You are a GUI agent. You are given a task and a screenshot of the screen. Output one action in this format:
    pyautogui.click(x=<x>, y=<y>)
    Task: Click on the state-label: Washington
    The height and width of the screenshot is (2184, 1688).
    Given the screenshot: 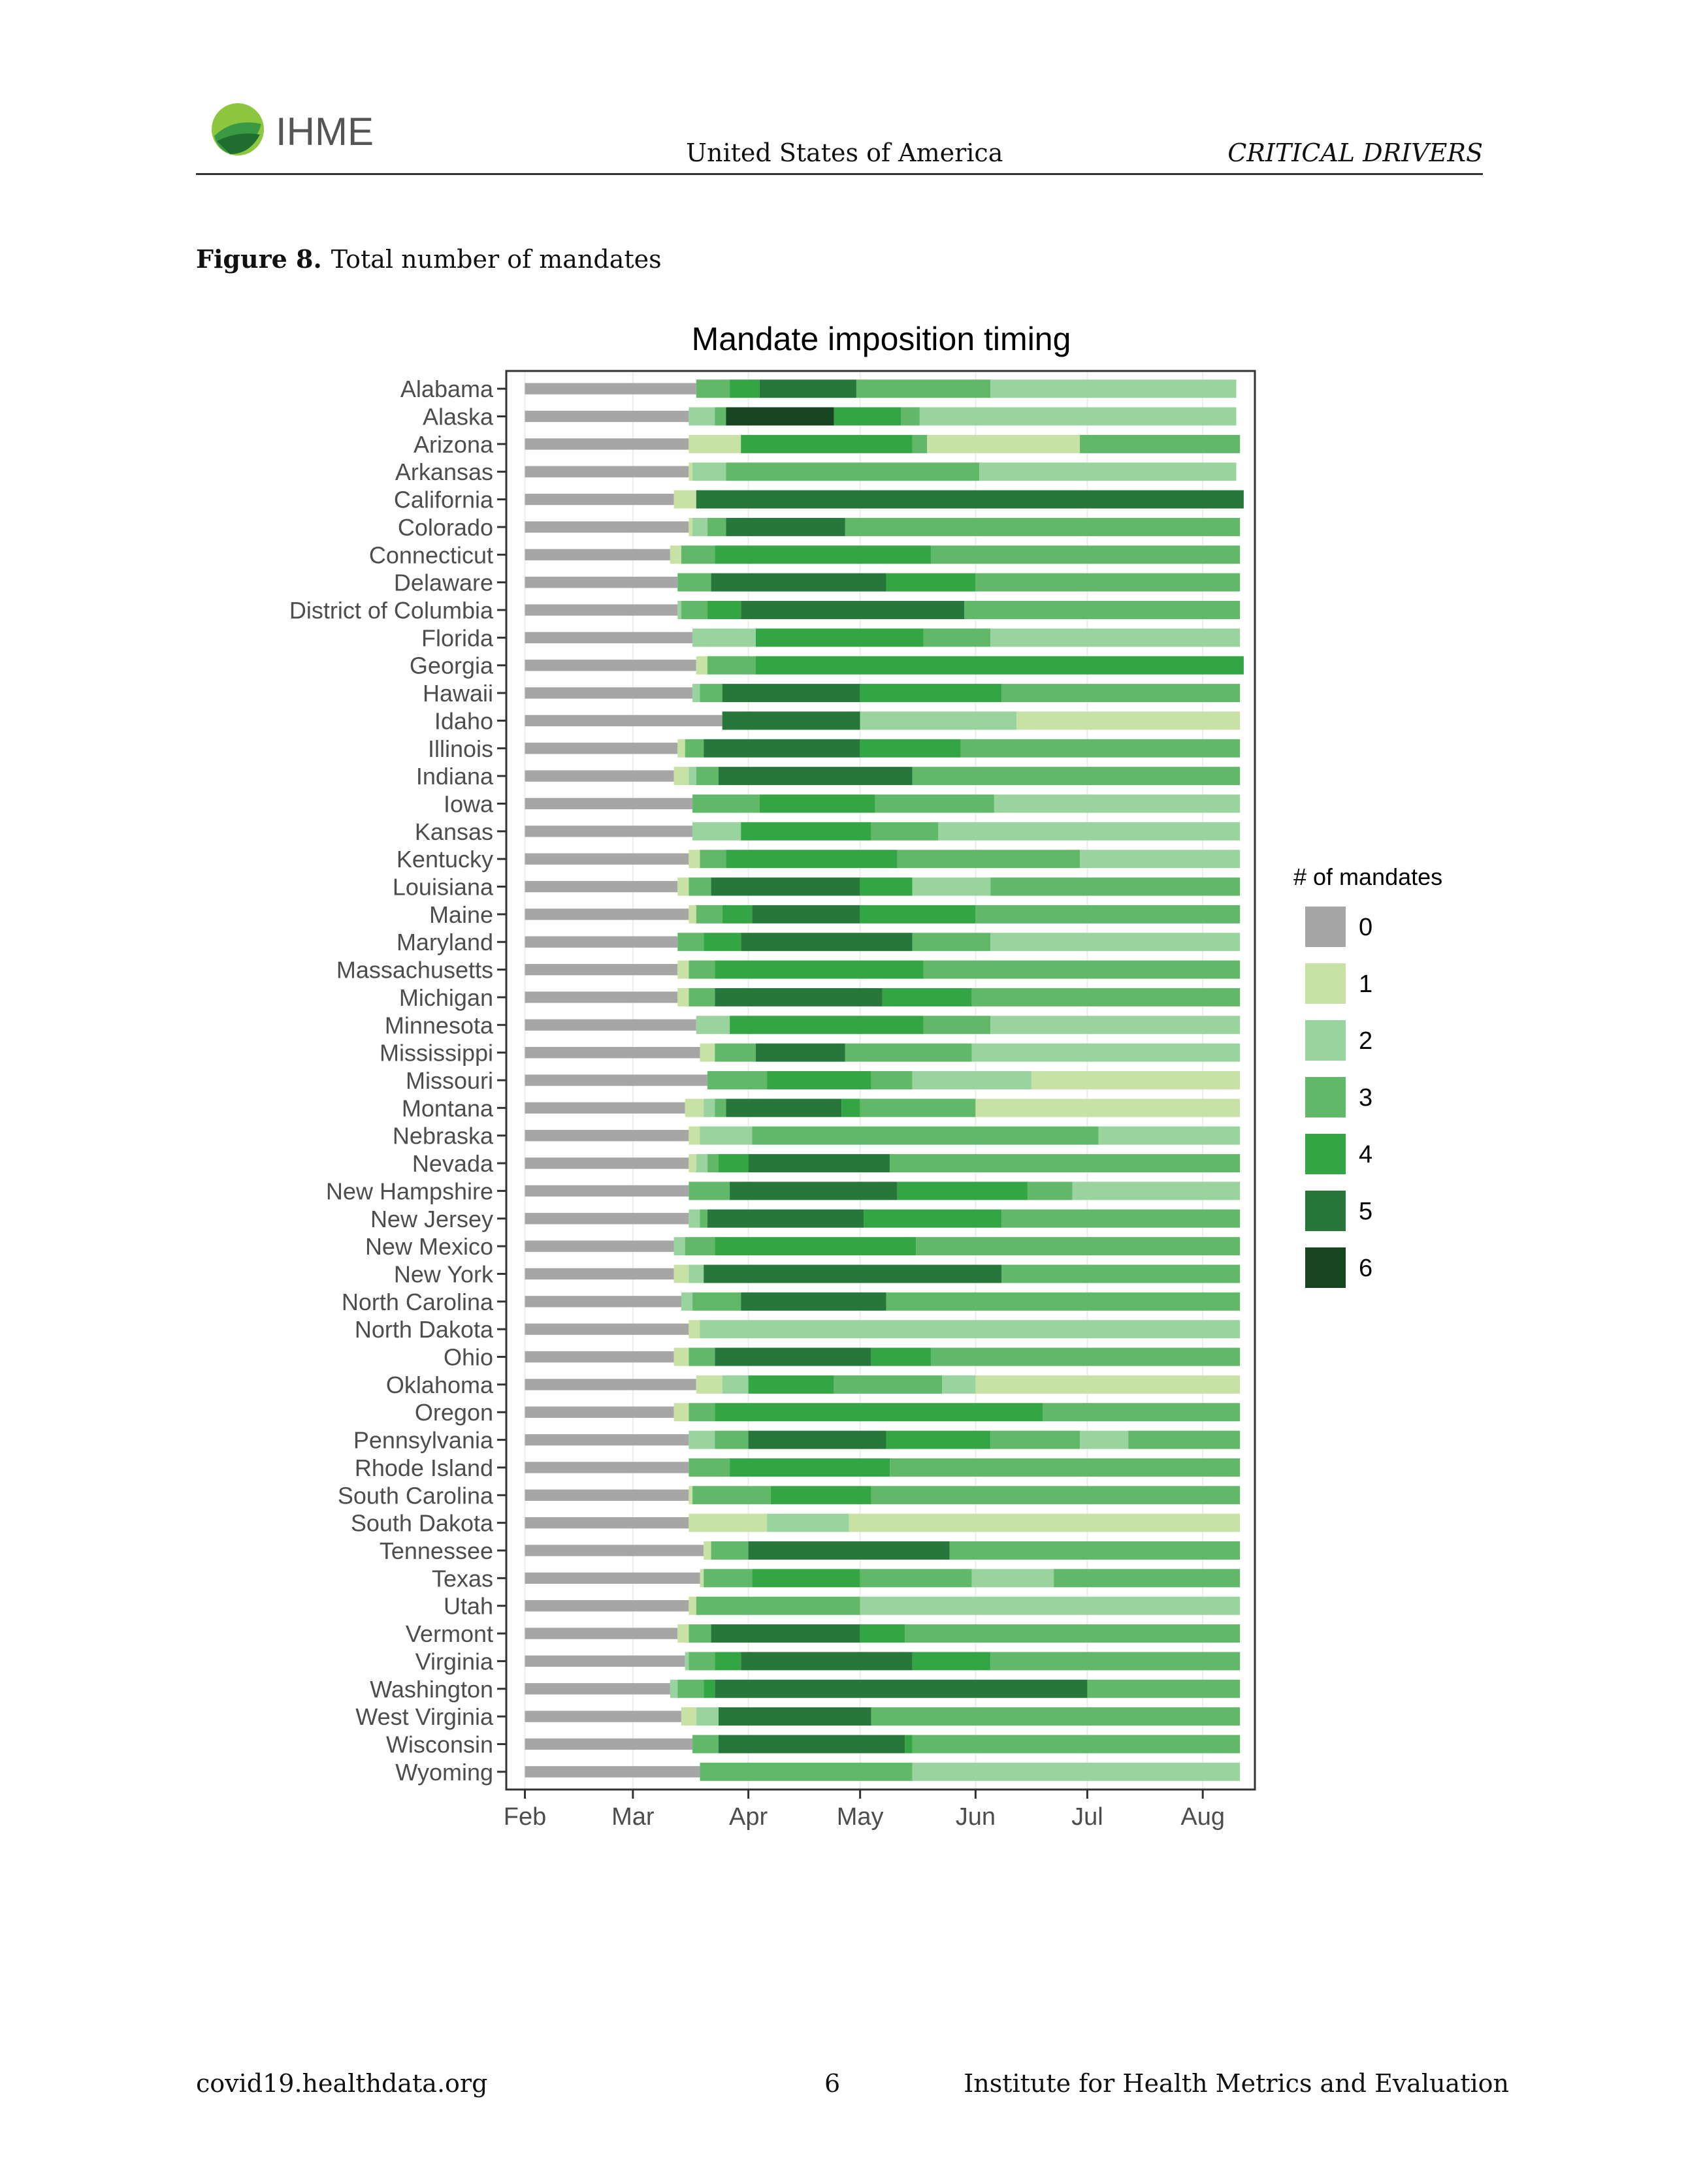 What is the action you would take?
    pyautogui.click(x=431, y=1689)
    